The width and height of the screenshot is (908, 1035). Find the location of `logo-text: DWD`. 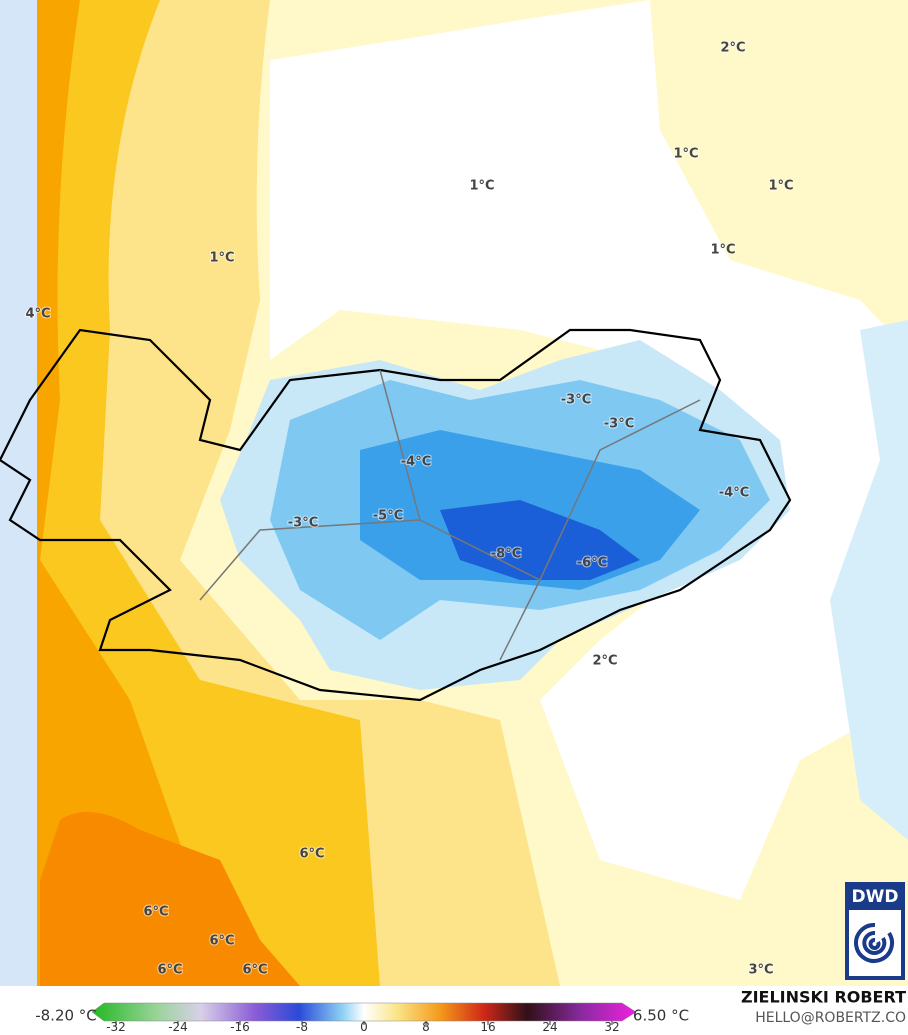

logo-text: DWD is located at coordinates (875, 897).